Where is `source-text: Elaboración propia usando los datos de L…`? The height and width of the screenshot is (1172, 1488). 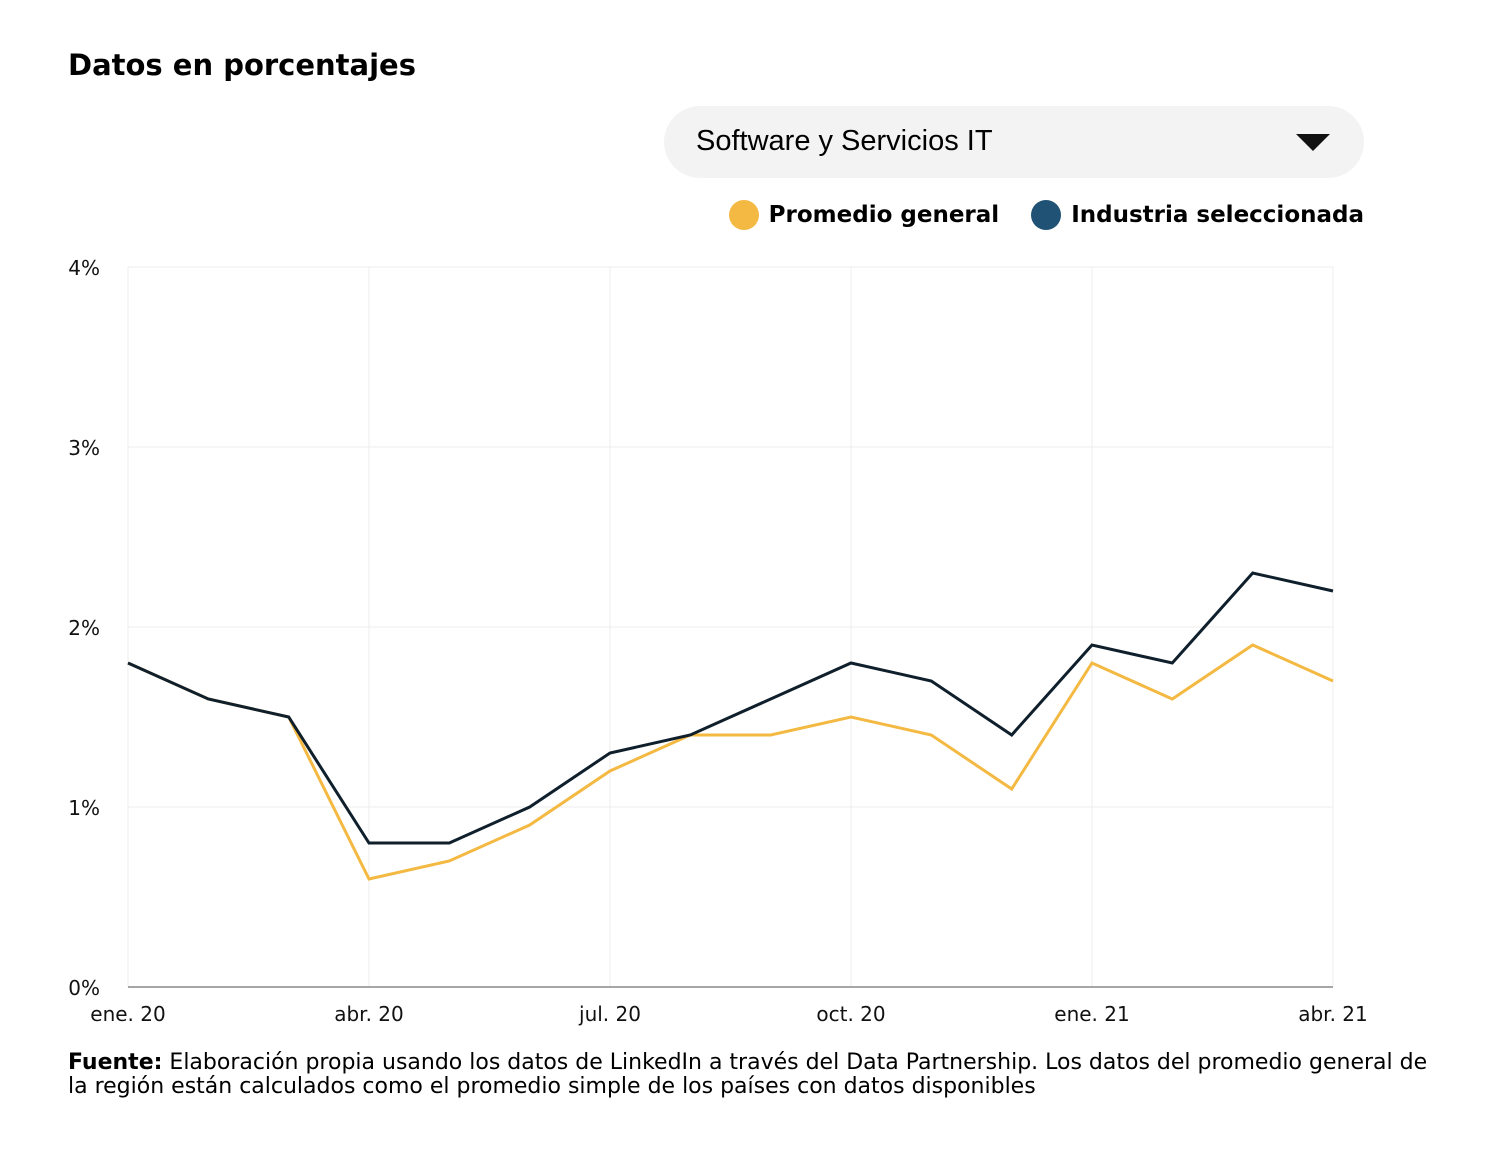 source-text: Elaboración propia usando los datos de L… is located at coordinates (748, 1074).